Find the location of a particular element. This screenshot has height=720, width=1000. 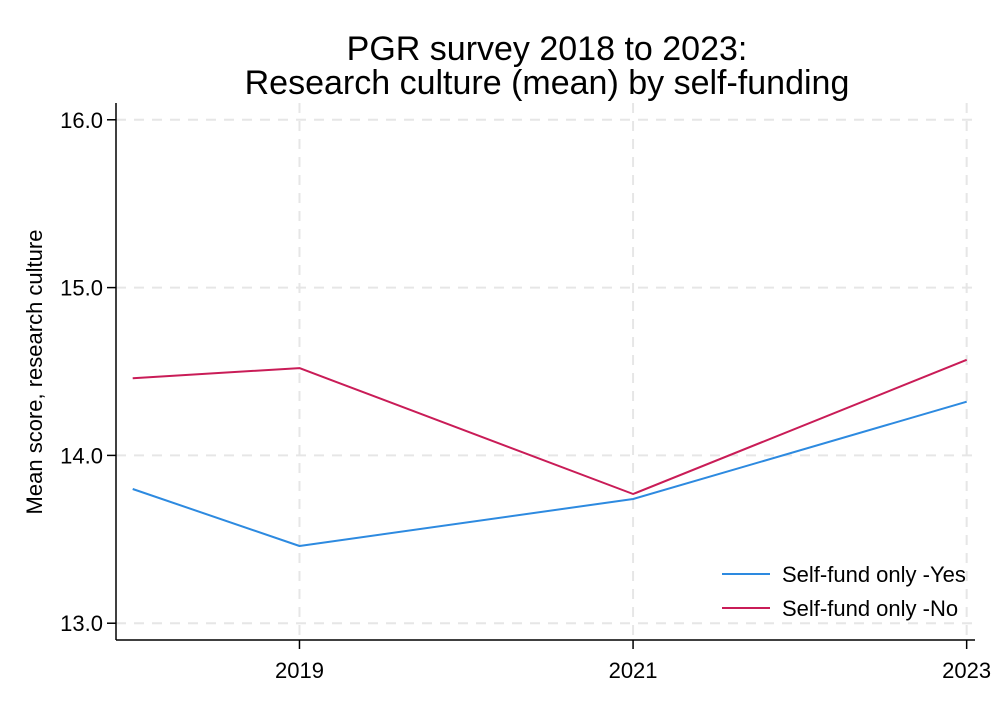

chart-title-line-2: Research culture (mean) by self-funding is located at coordinates (547, 83).